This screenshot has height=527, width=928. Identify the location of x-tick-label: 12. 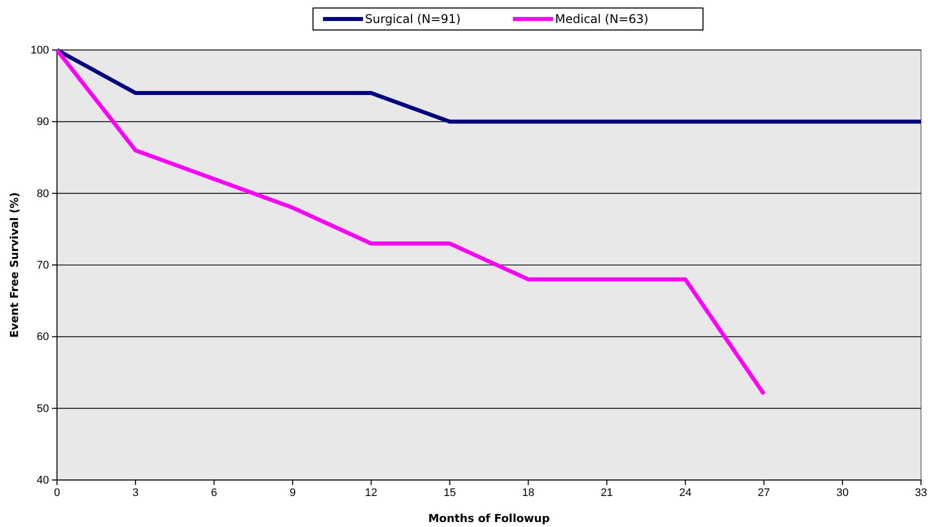
(371, 492).